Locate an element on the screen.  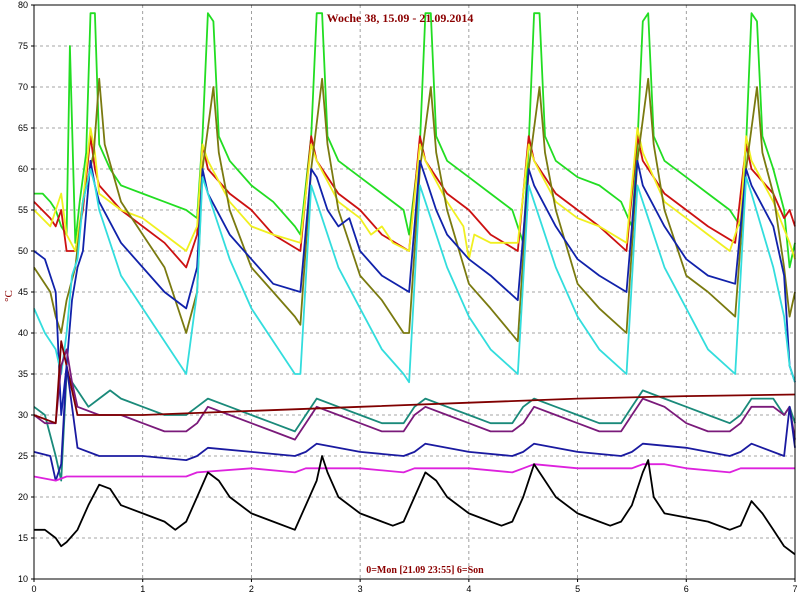
y-tick-label: 45 is located at coordinates (23, 292).